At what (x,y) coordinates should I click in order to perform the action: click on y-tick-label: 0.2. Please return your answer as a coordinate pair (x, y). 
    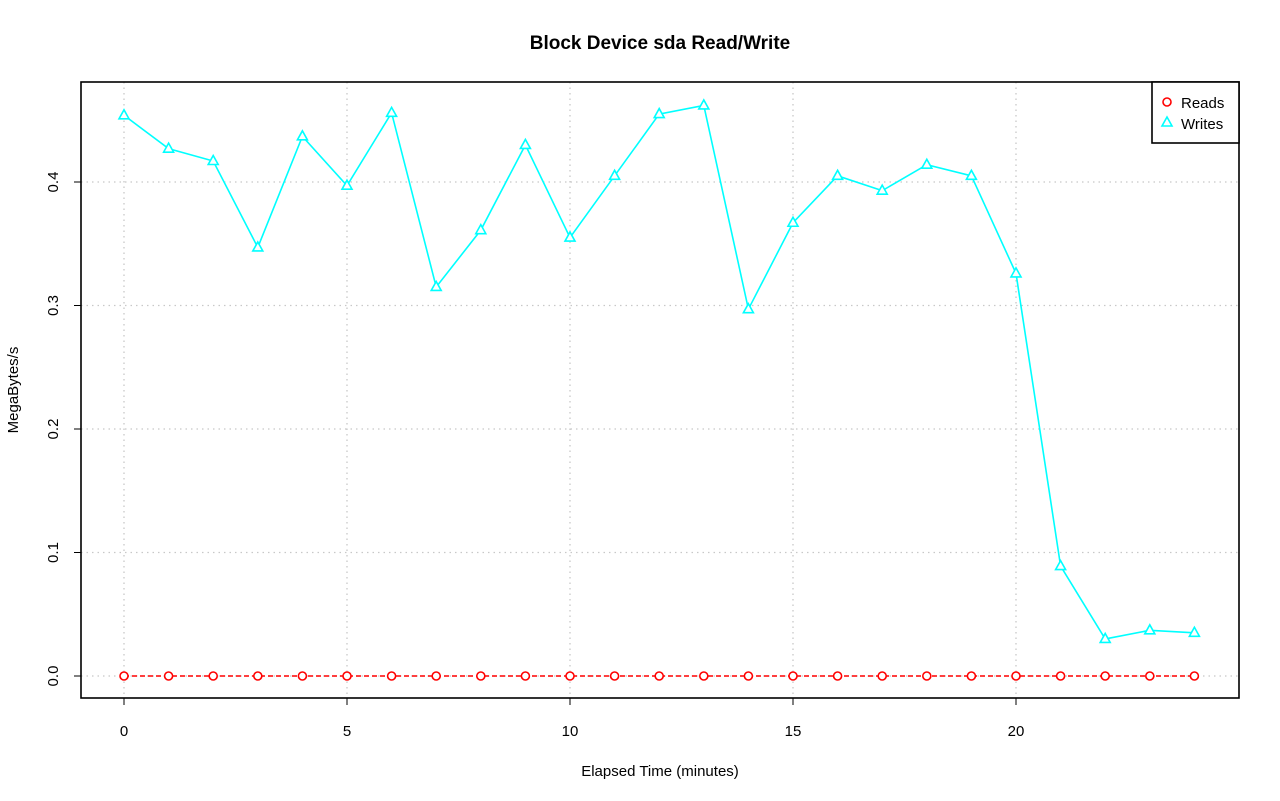
    Looking at the image, I should click on (53, 429).